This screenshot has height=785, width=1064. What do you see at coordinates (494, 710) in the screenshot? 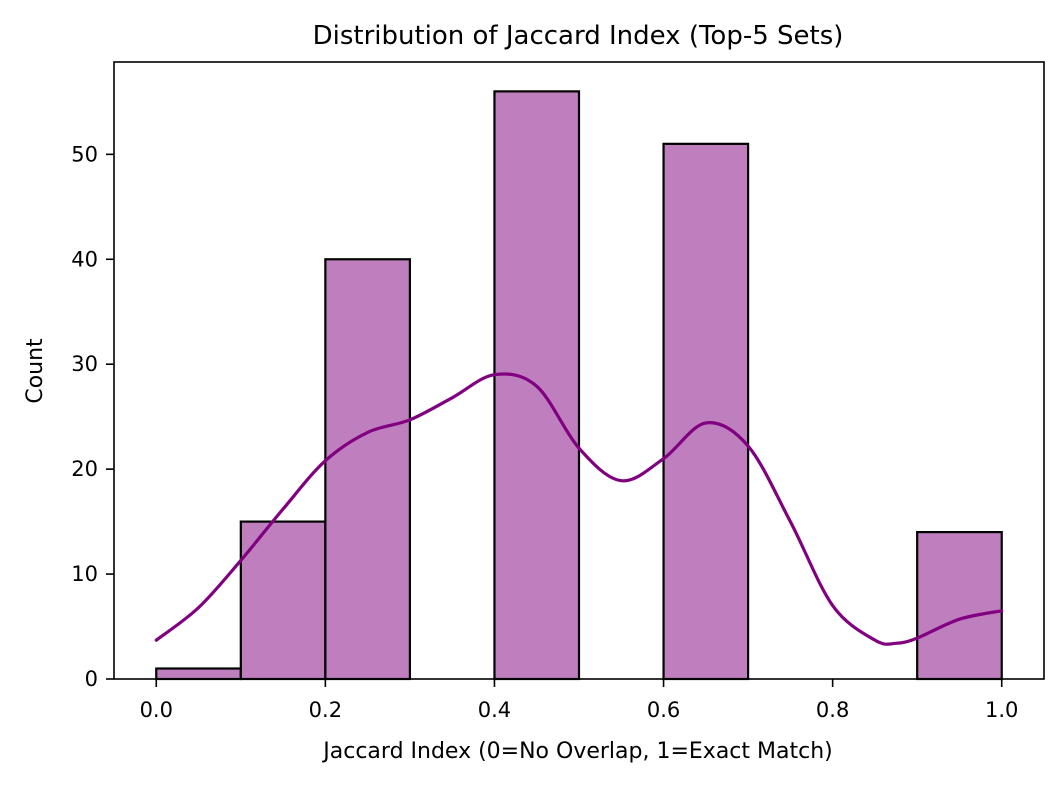
I see `x-tick-label: 0.4` at bounding box center [494, 710].